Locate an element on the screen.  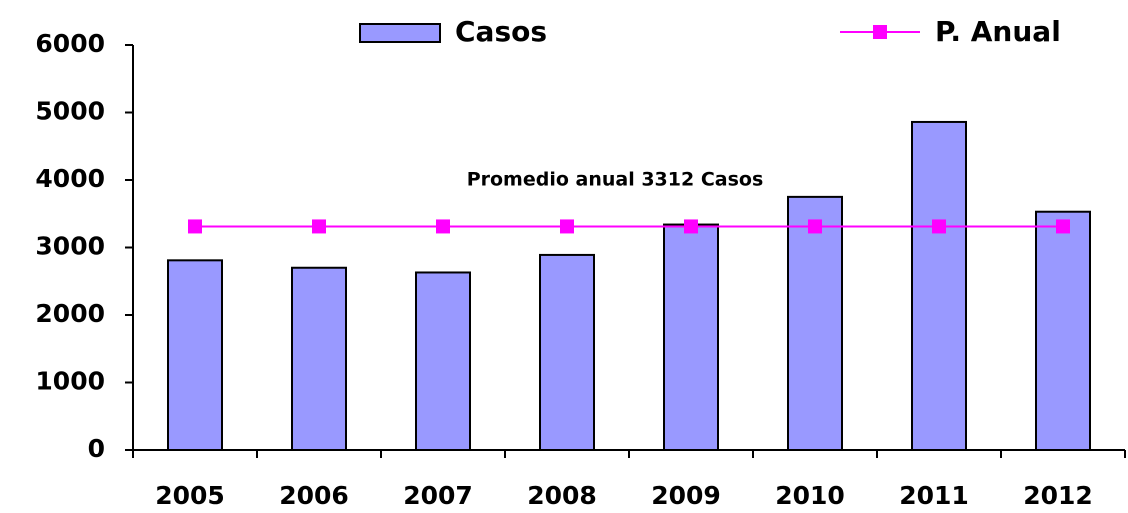
y-tick-label: 4000 is located at coordinates (70, 178).